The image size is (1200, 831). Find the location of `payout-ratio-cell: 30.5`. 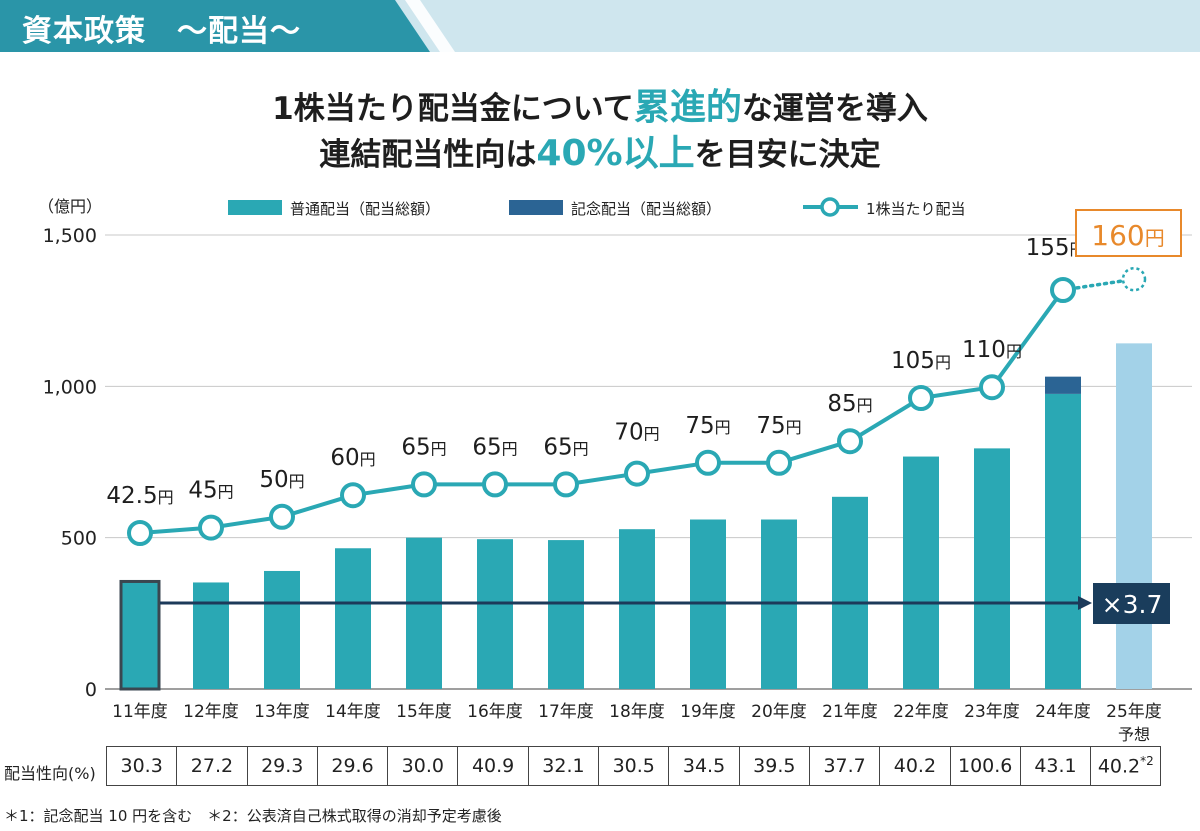

payout-ratio-cell: 30.5 is located at coordinates (634, 766).